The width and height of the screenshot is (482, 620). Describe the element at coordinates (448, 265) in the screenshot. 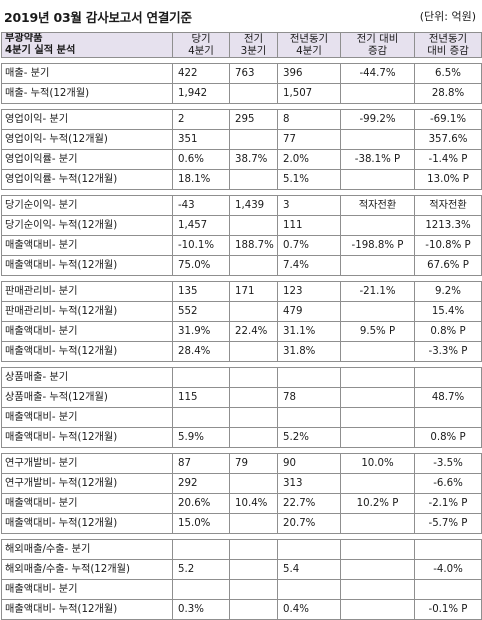

I see `table-cell: 67.6% P` at that location.